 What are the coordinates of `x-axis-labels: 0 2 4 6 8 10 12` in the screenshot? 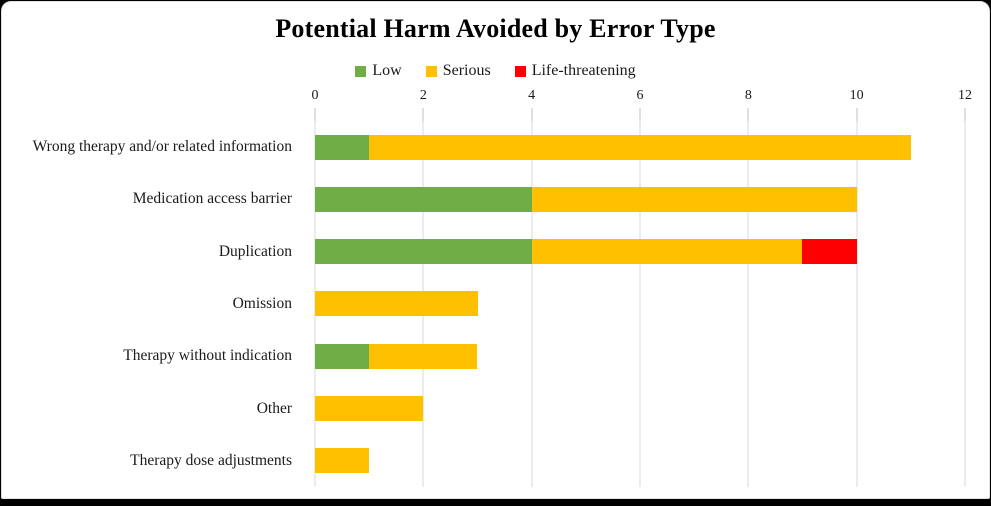 It's located at (642, 96).